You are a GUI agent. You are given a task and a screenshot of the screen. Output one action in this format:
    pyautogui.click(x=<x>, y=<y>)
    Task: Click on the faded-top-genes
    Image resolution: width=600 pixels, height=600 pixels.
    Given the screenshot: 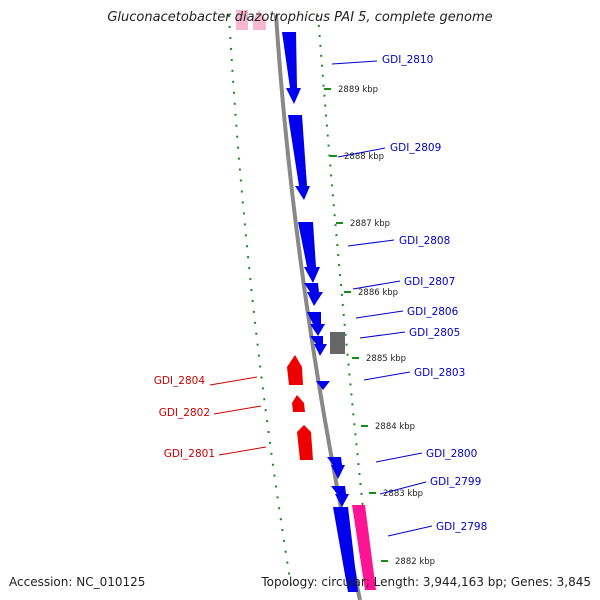 What is the action you would take?
    pyautogui.click(x=251, y=20)
    